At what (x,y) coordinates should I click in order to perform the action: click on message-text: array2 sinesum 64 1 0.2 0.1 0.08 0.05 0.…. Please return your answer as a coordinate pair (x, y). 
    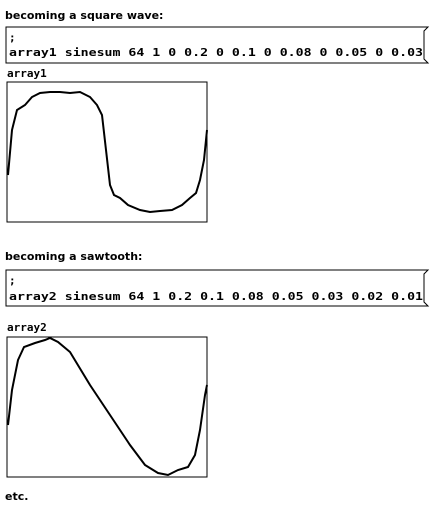
    Looking at the image, I should click on (216, 296).